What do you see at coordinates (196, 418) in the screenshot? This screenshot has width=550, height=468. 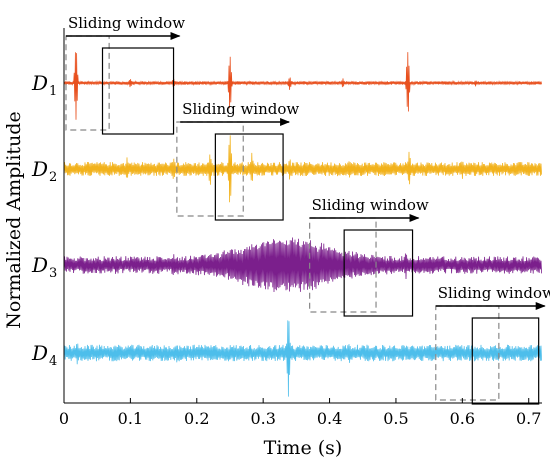 I see `x-tick-label: 0.2` at bounding box center [196, 418].